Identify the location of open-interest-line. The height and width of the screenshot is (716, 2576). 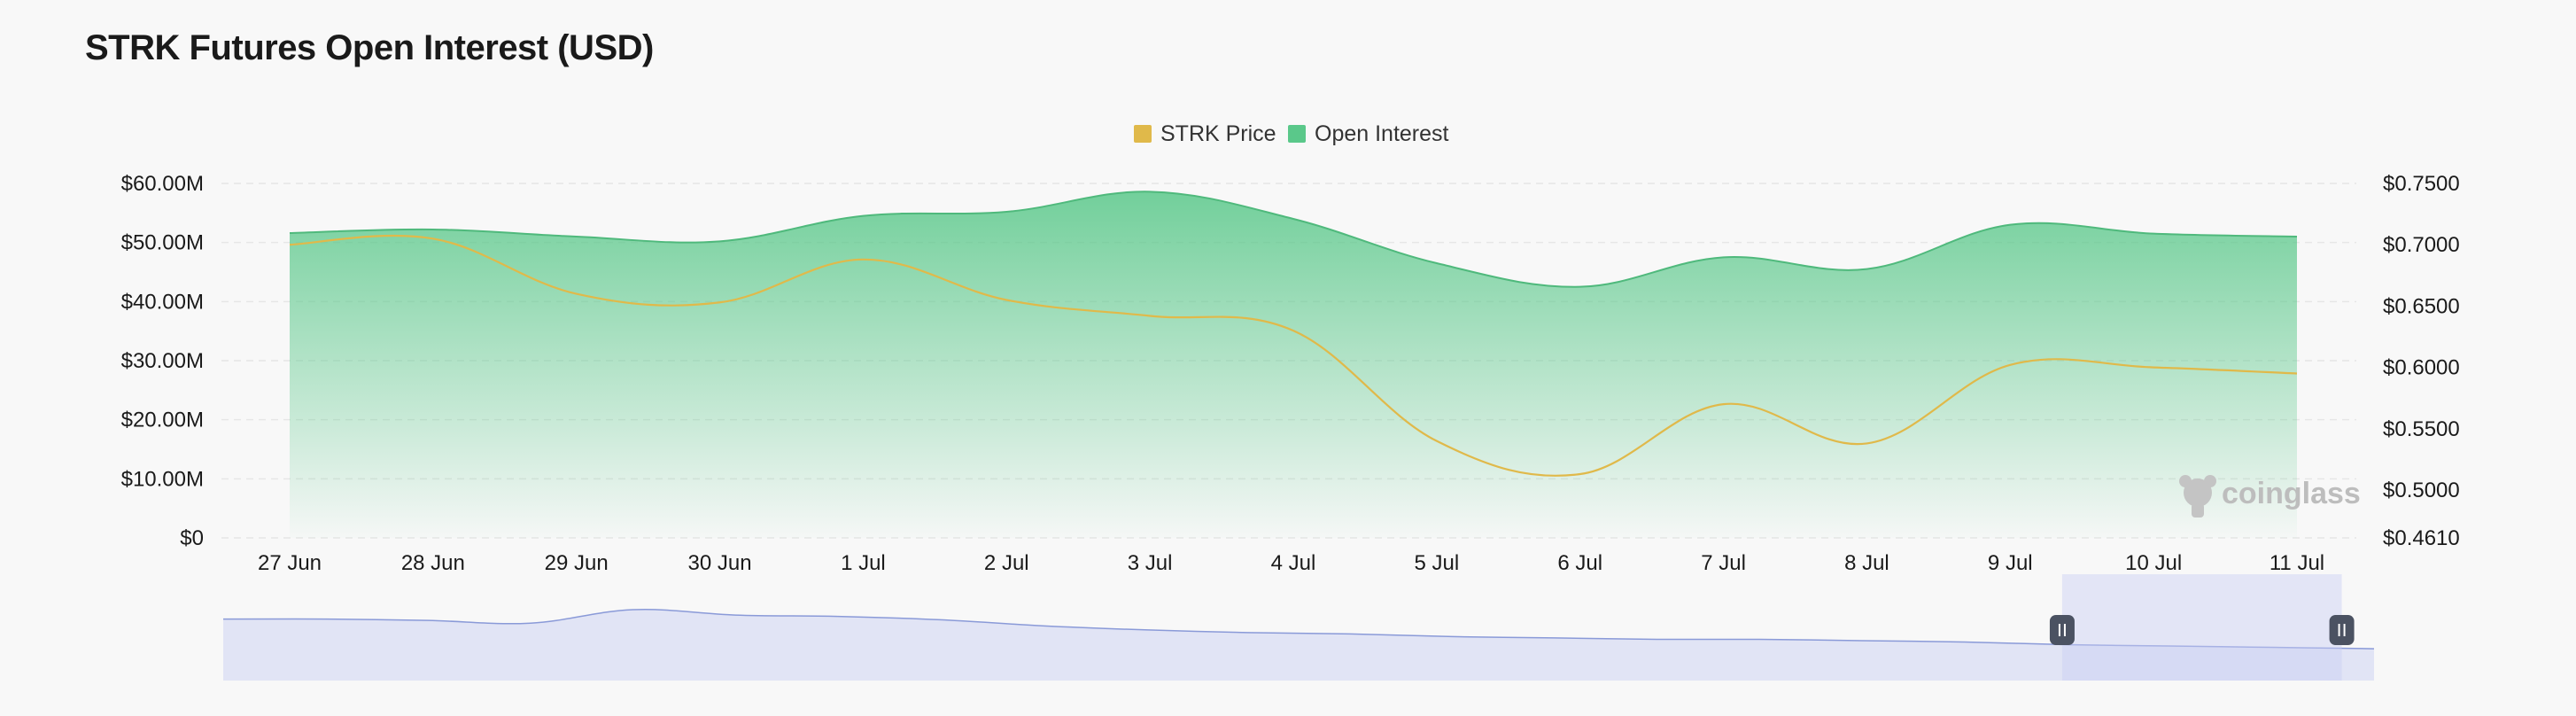
(1293, 240).